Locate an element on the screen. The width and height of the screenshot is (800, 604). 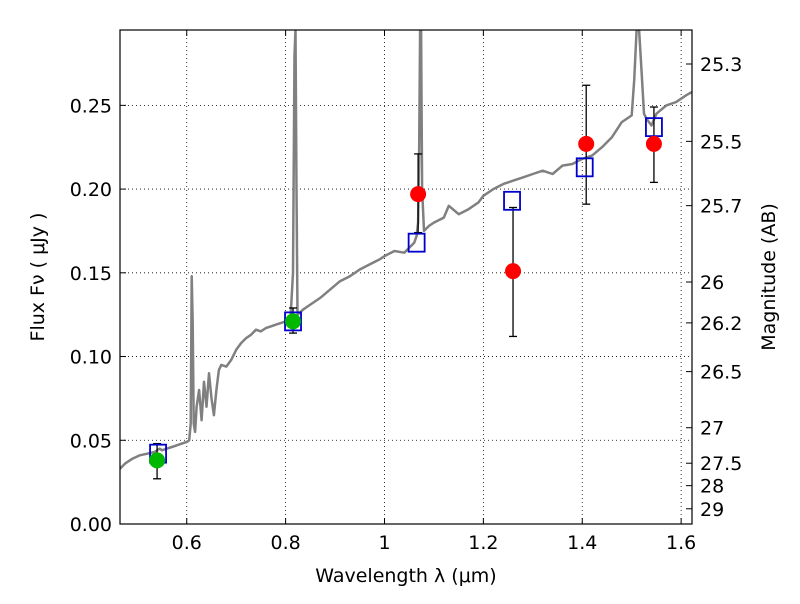
y-right-tick-label: 26.2 is located at coordinates (721, 324).